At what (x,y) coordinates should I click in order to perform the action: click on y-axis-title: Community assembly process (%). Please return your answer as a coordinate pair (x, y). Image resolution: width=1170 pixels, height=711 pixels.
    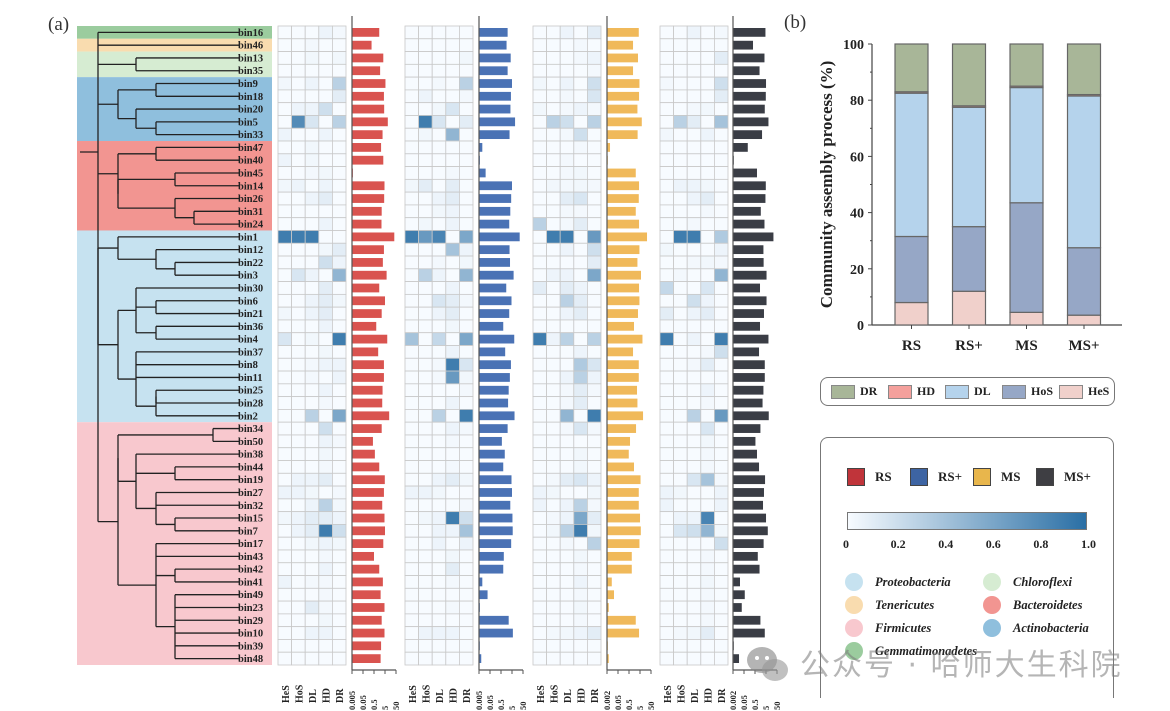
    Looking at the image, I should click on (826, 185).